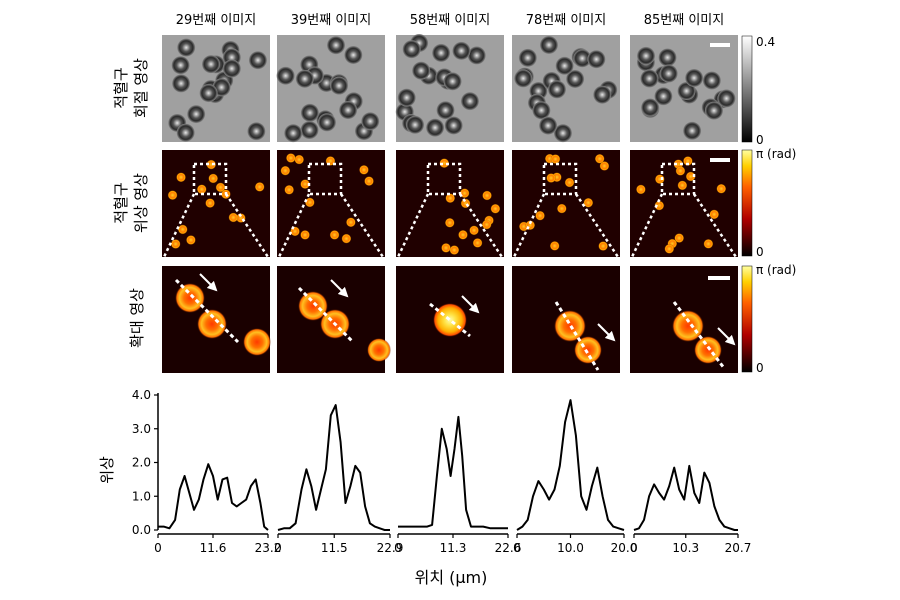 The height and width of the screenshot is (600, 900). I want to click on x-tick-label: 11.3, so click(453, 548).